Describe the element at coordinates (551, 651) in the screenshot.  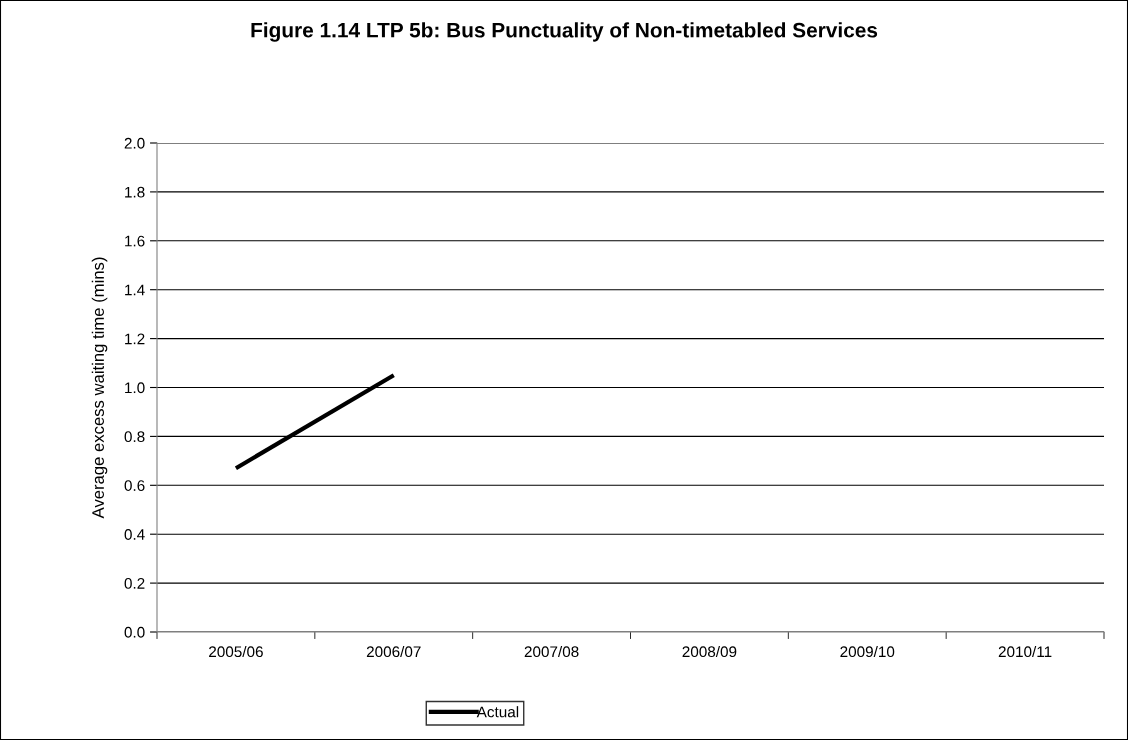
I see `x-tick-label: 2007/08` at that location.